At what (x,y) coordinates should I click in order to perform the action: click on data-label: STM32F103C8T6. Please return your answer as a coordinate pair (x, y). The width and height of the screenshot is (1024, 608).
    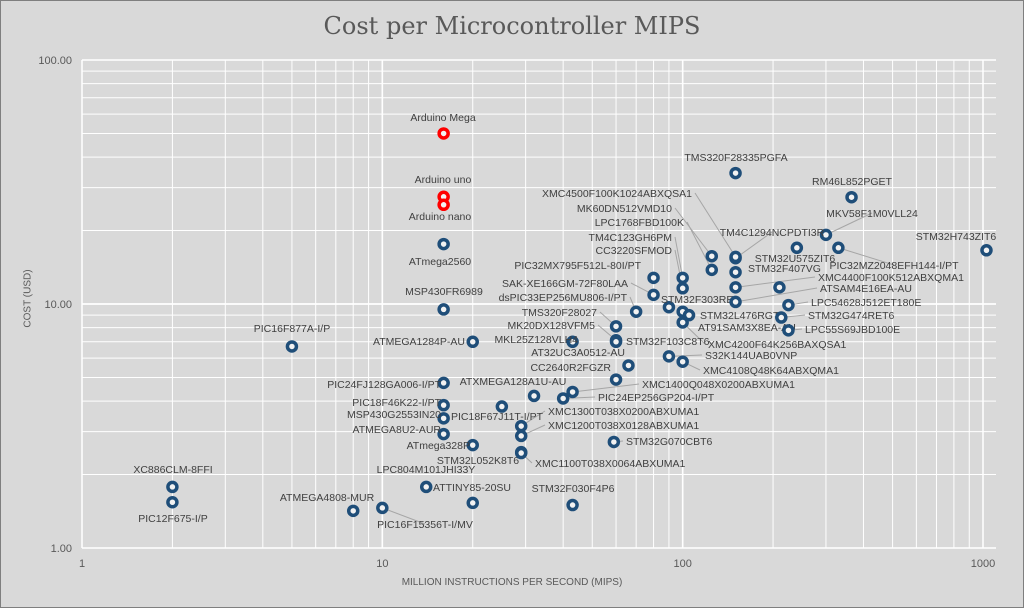
    Looking at the image, I should click on (668, 342).